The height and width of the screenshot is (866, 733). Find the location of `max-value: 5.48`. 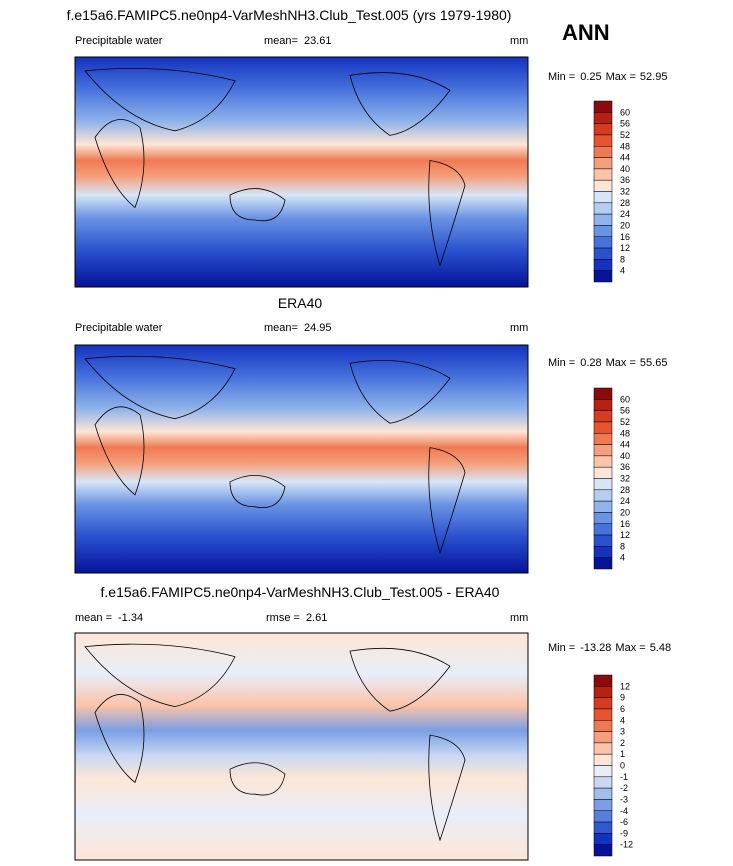

max-value: 5.48 is located at coordinates (660, 648).